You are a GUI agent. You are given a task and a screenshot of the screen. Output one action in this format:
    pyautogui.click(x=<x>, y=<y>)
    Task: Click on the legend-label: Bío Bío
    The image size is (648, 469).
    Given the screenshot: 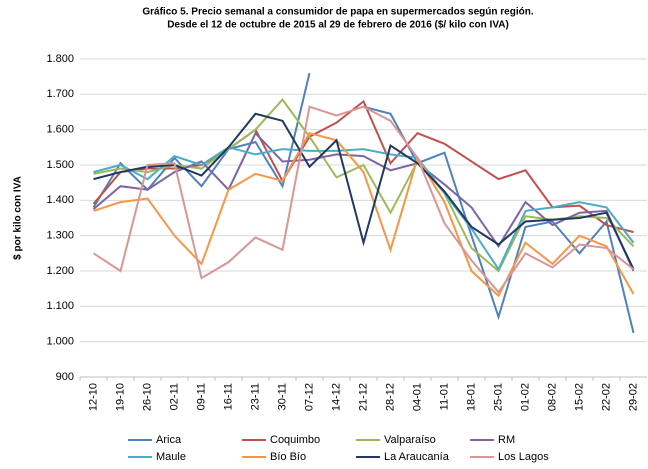 What is the action you would take?
    pyautogui.click(x=288, y=457)
    